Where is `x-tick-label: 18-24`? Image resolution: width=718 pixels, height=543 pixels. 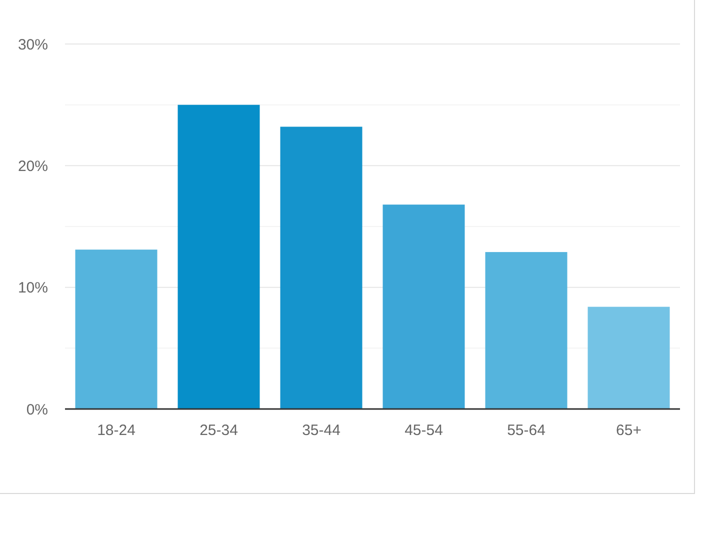 x-tick-label: 18-24 is located at coordinates (116, 430).